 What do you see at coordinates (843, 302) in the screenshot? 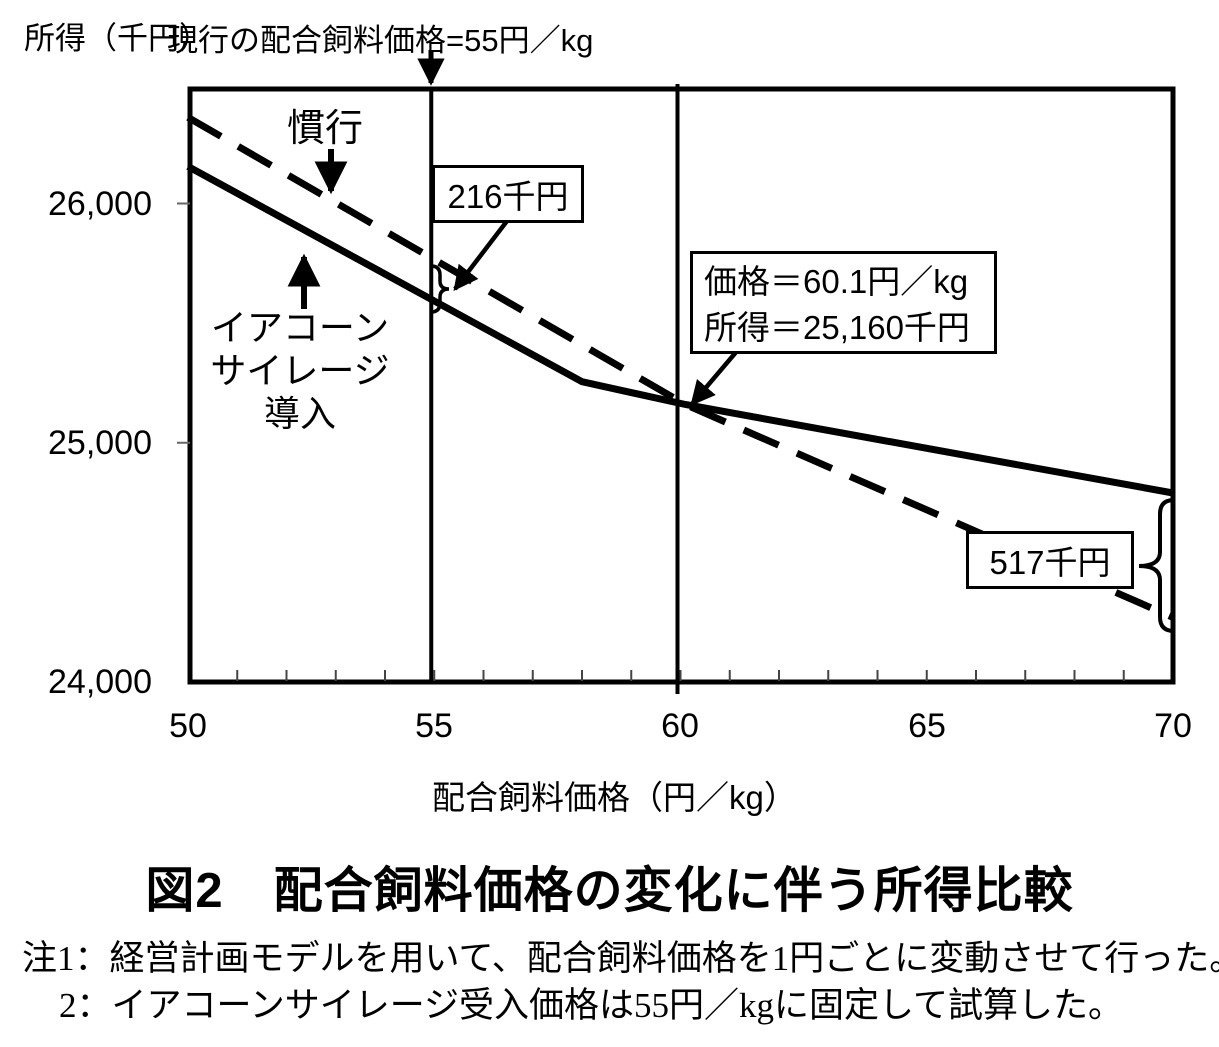
I see `annotation-box-intersection: 価格＝60.1円／kg 所得＝25,160千円` at bounding box center [843, 302].